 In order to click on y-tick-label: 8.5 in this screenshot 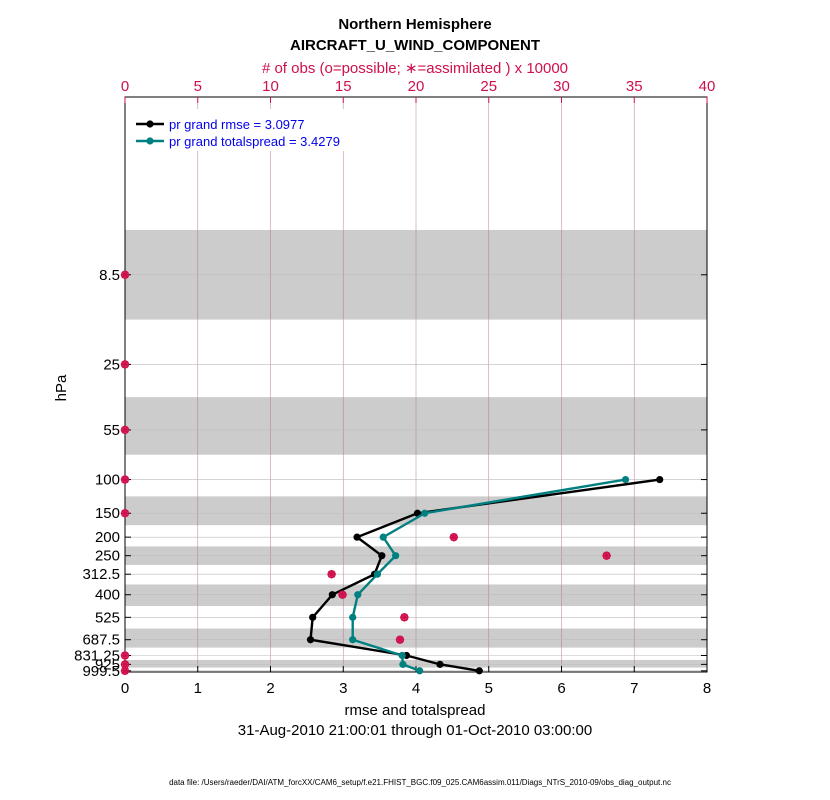, I will do `click(109, 275)`.